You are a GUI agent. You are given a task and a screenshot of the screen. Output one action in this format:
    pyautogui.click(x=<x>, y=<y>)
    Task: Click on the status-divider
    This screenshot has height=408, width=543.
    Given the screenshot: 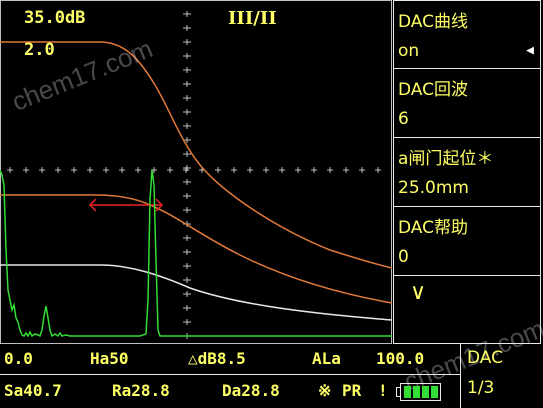 What is the action you would take?
    pyautogui.click(x=230, y=374)
    